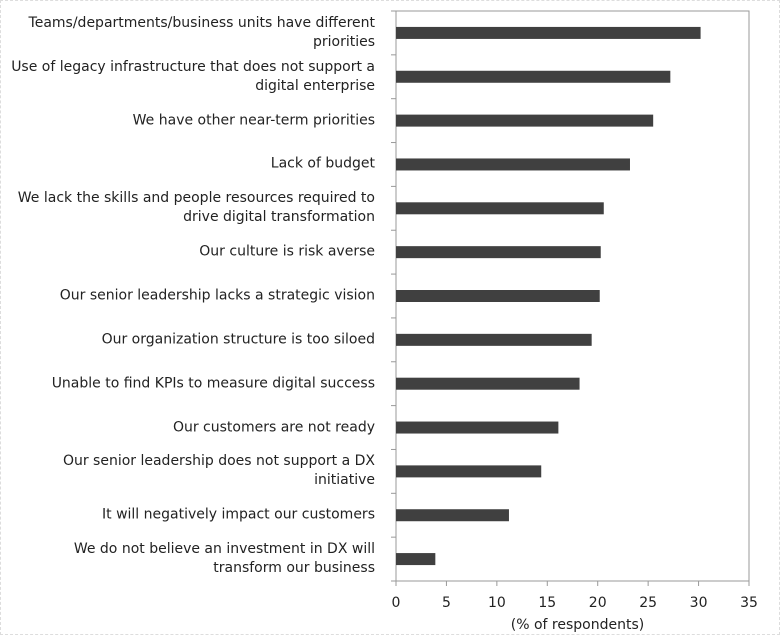  Describe the element at coordinates (238, 339) in the screenshot. I see `y-tick-label: Our organization structure is too siloed` at that location.